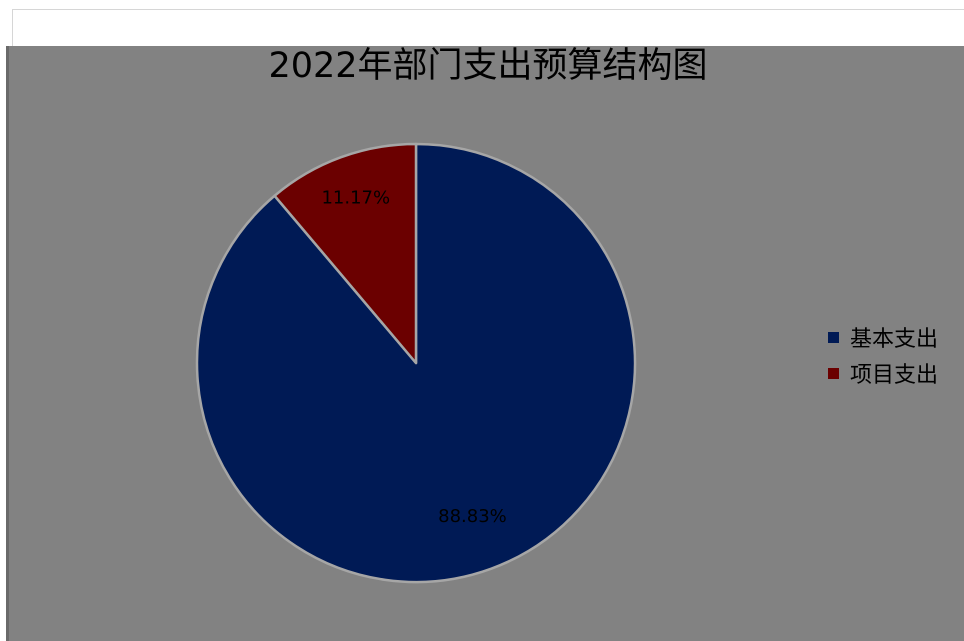 The height and width of the screenshot is (641, 964). I want to click on legend-label-project: 项目支出, so click(894, 375).